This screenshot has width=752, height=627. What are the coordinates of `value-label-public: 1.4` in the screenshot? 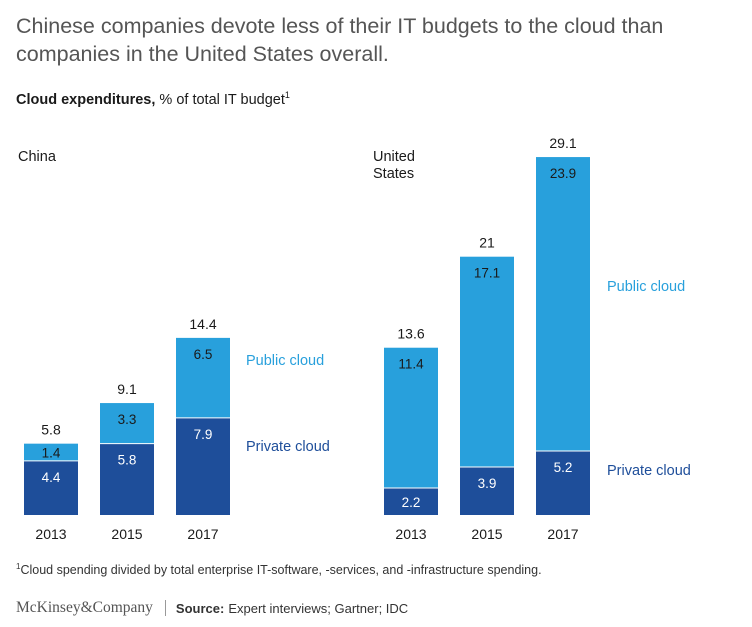 It's located at (51, 452).